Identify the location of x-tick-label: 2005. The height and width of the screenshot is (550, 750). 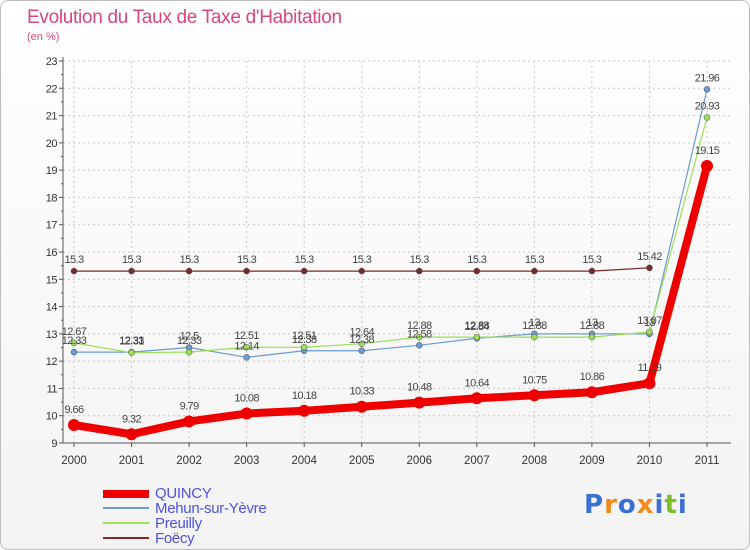
(362, 461).